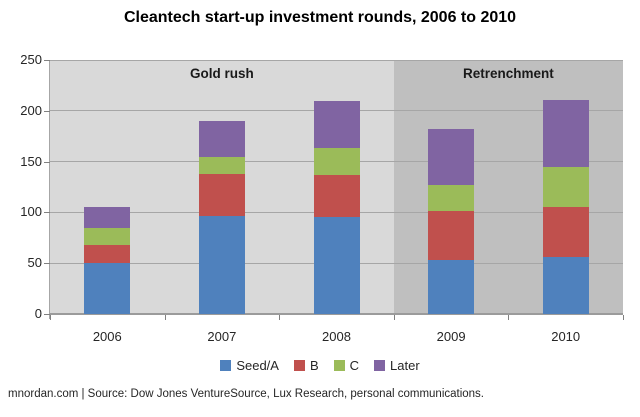  Describe the element at coordinates (320, 365) in the screenshot. I see `legend: Seed/A B C Later` at that location.